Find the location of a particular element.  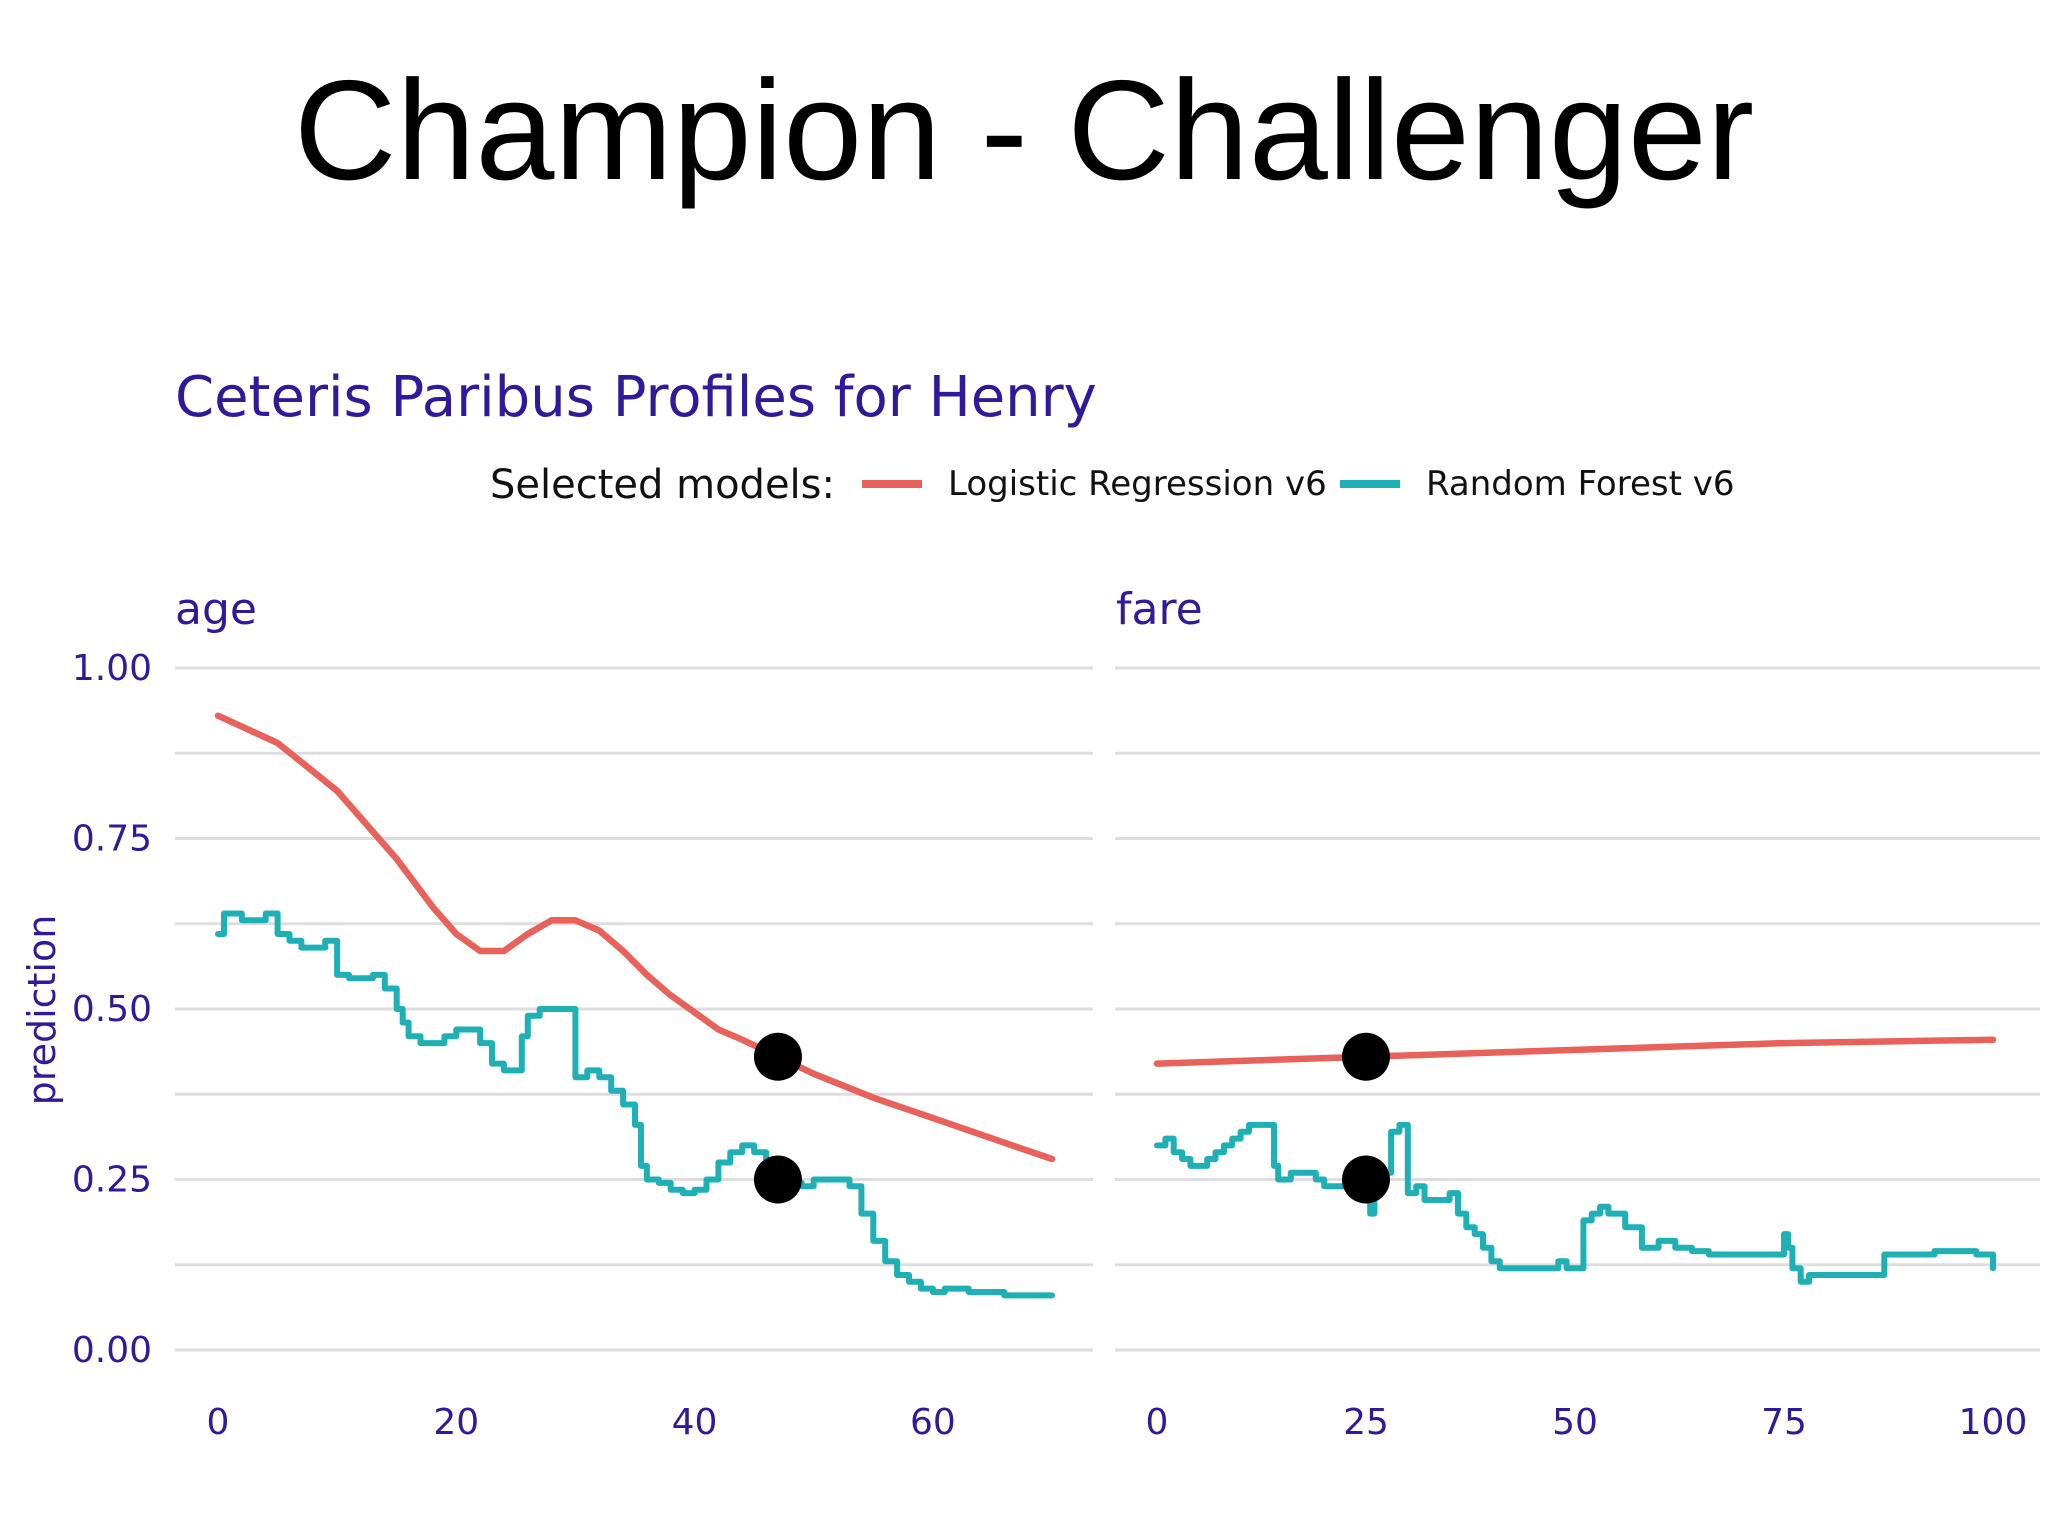

slide-title: Champion - Challenger is located at coordinates (1024, 130).